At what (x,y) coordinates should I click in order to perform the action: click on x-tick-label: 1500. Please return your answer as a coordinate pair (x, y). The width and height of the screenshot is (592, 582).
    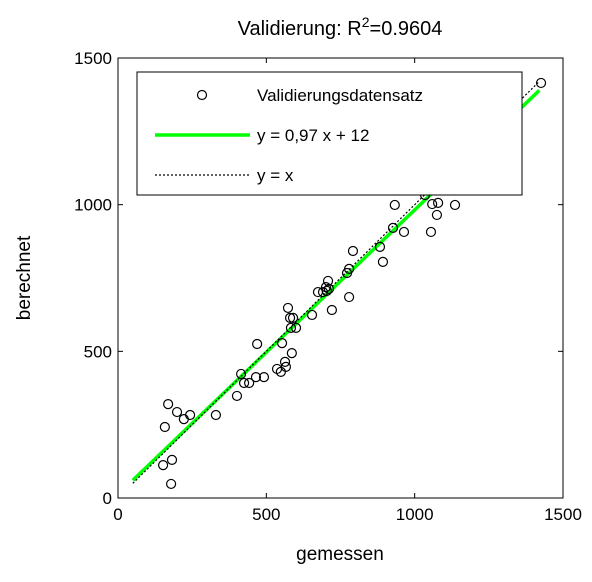
    Looking at the image, I should click on (563, 514).